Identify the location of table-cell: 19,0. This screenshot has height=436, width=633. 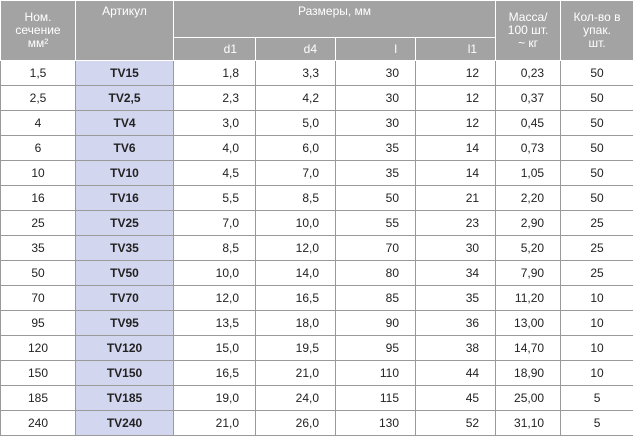
(215, 398).